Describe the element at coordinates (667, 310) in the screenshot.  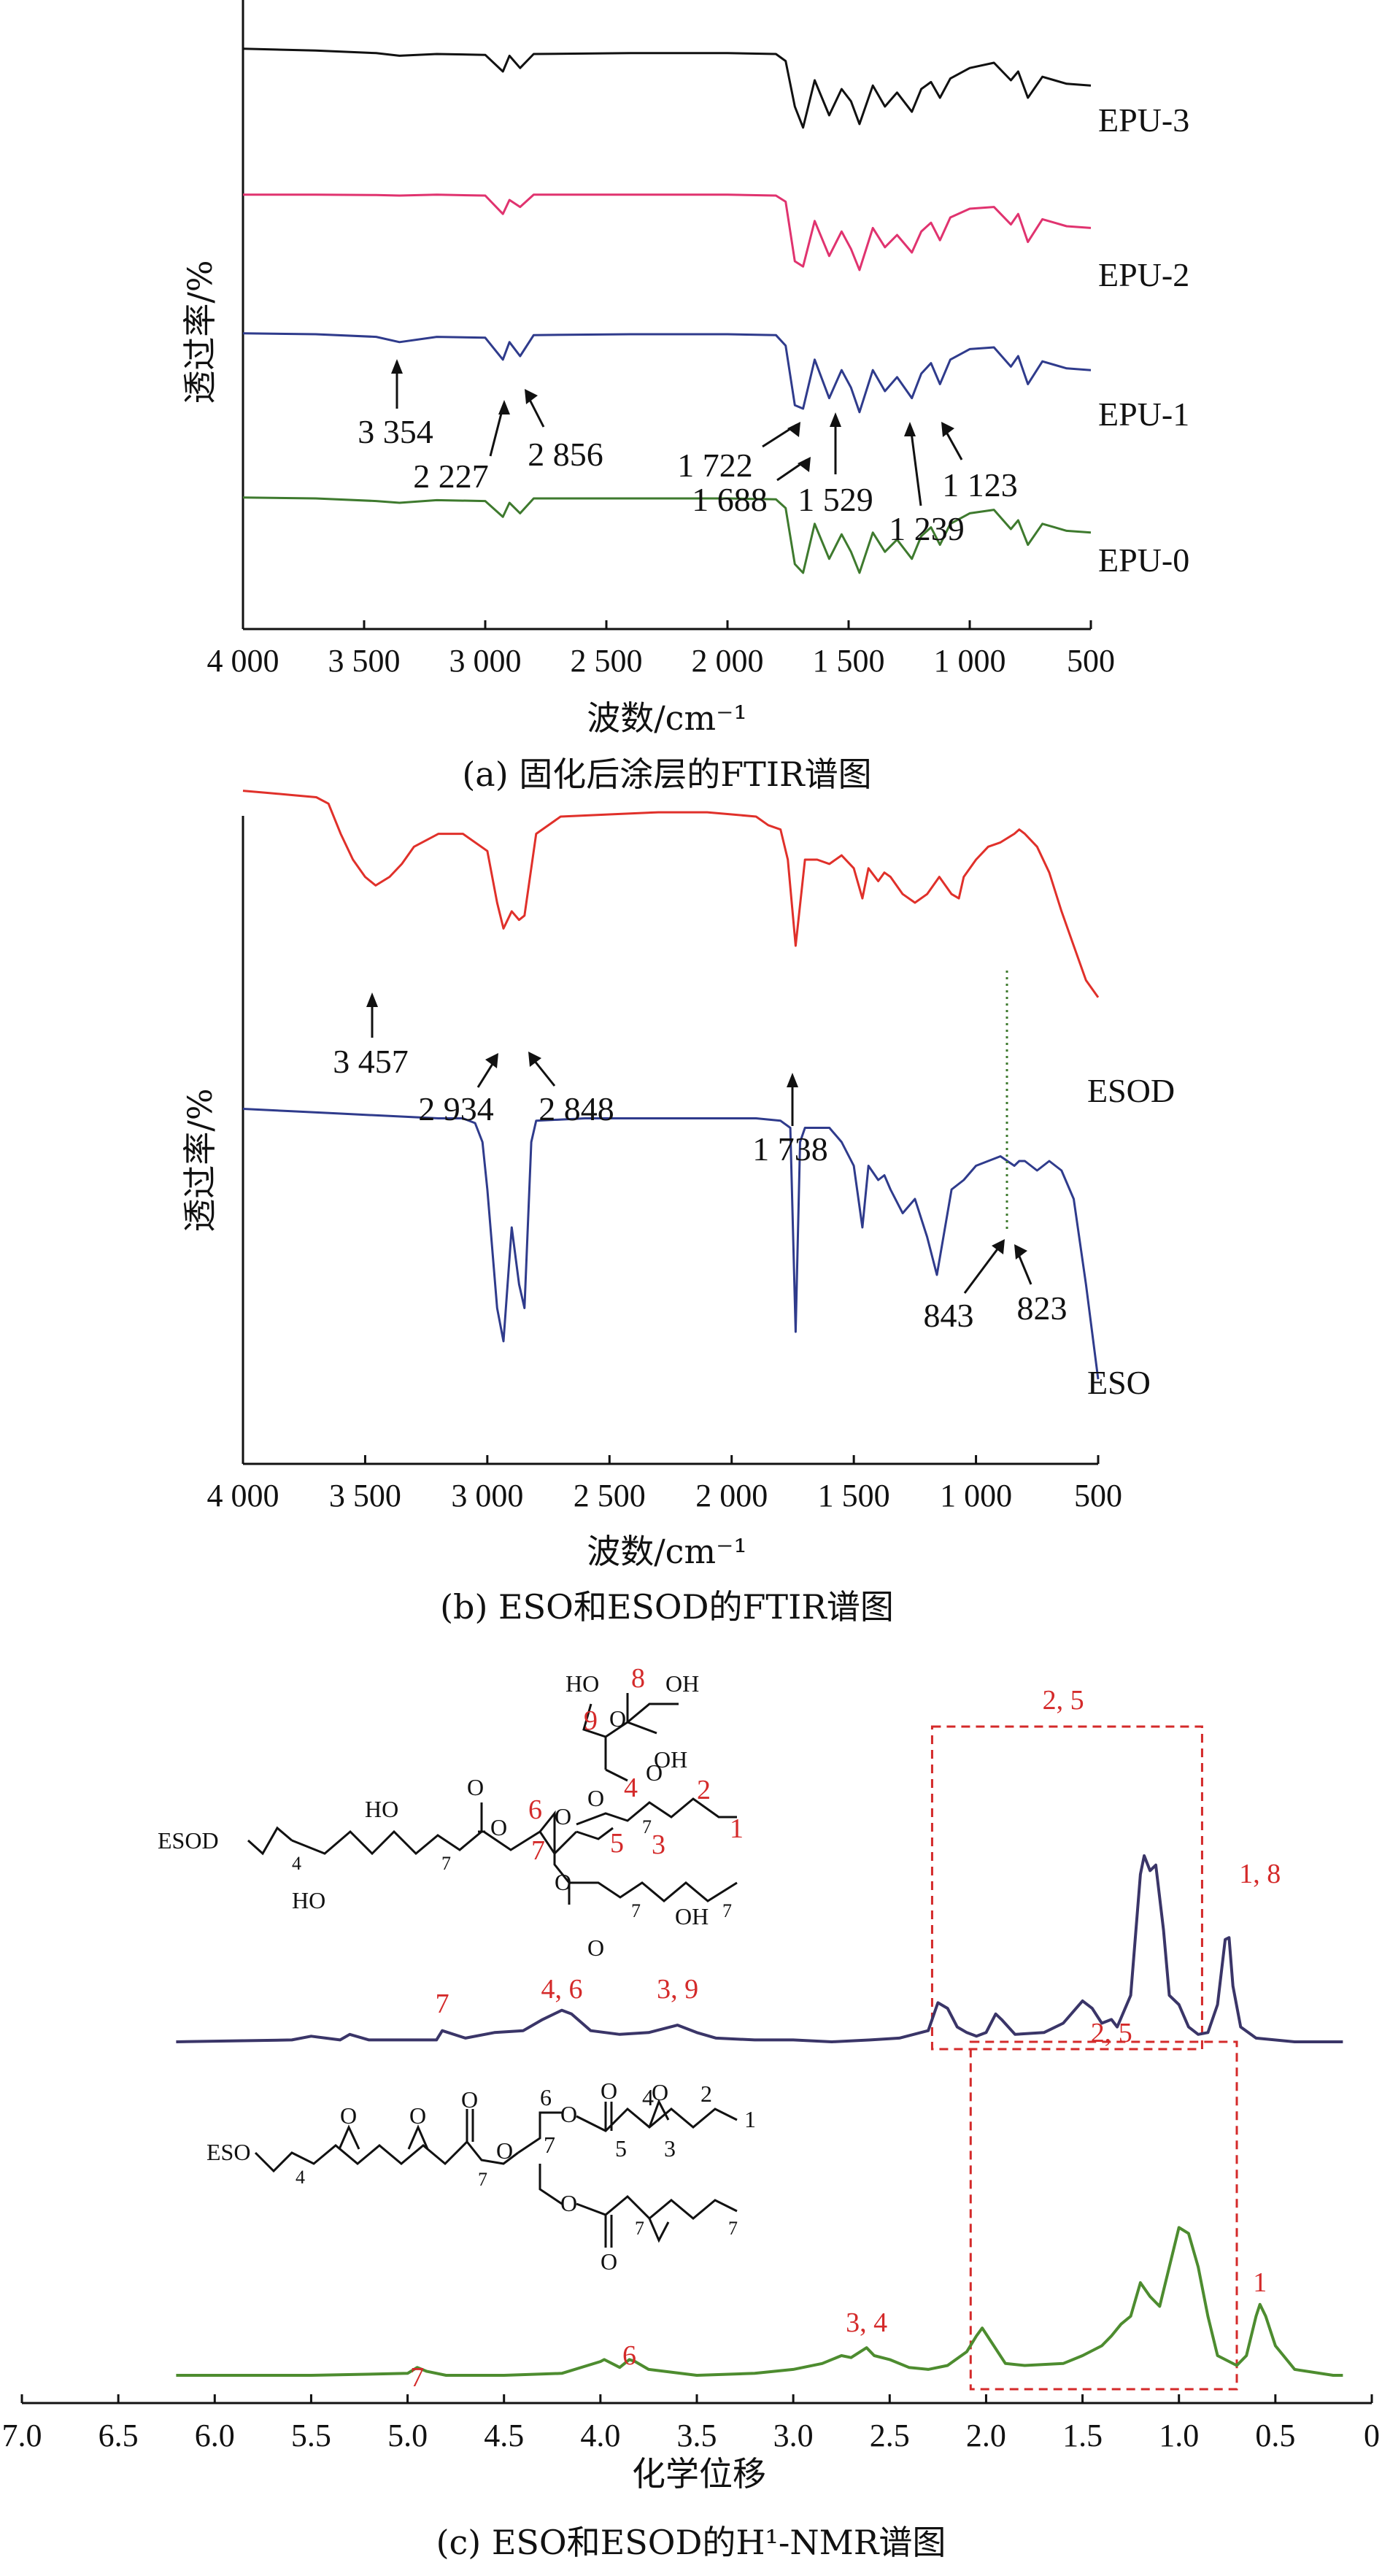
I see `panel-a-series` at that location.